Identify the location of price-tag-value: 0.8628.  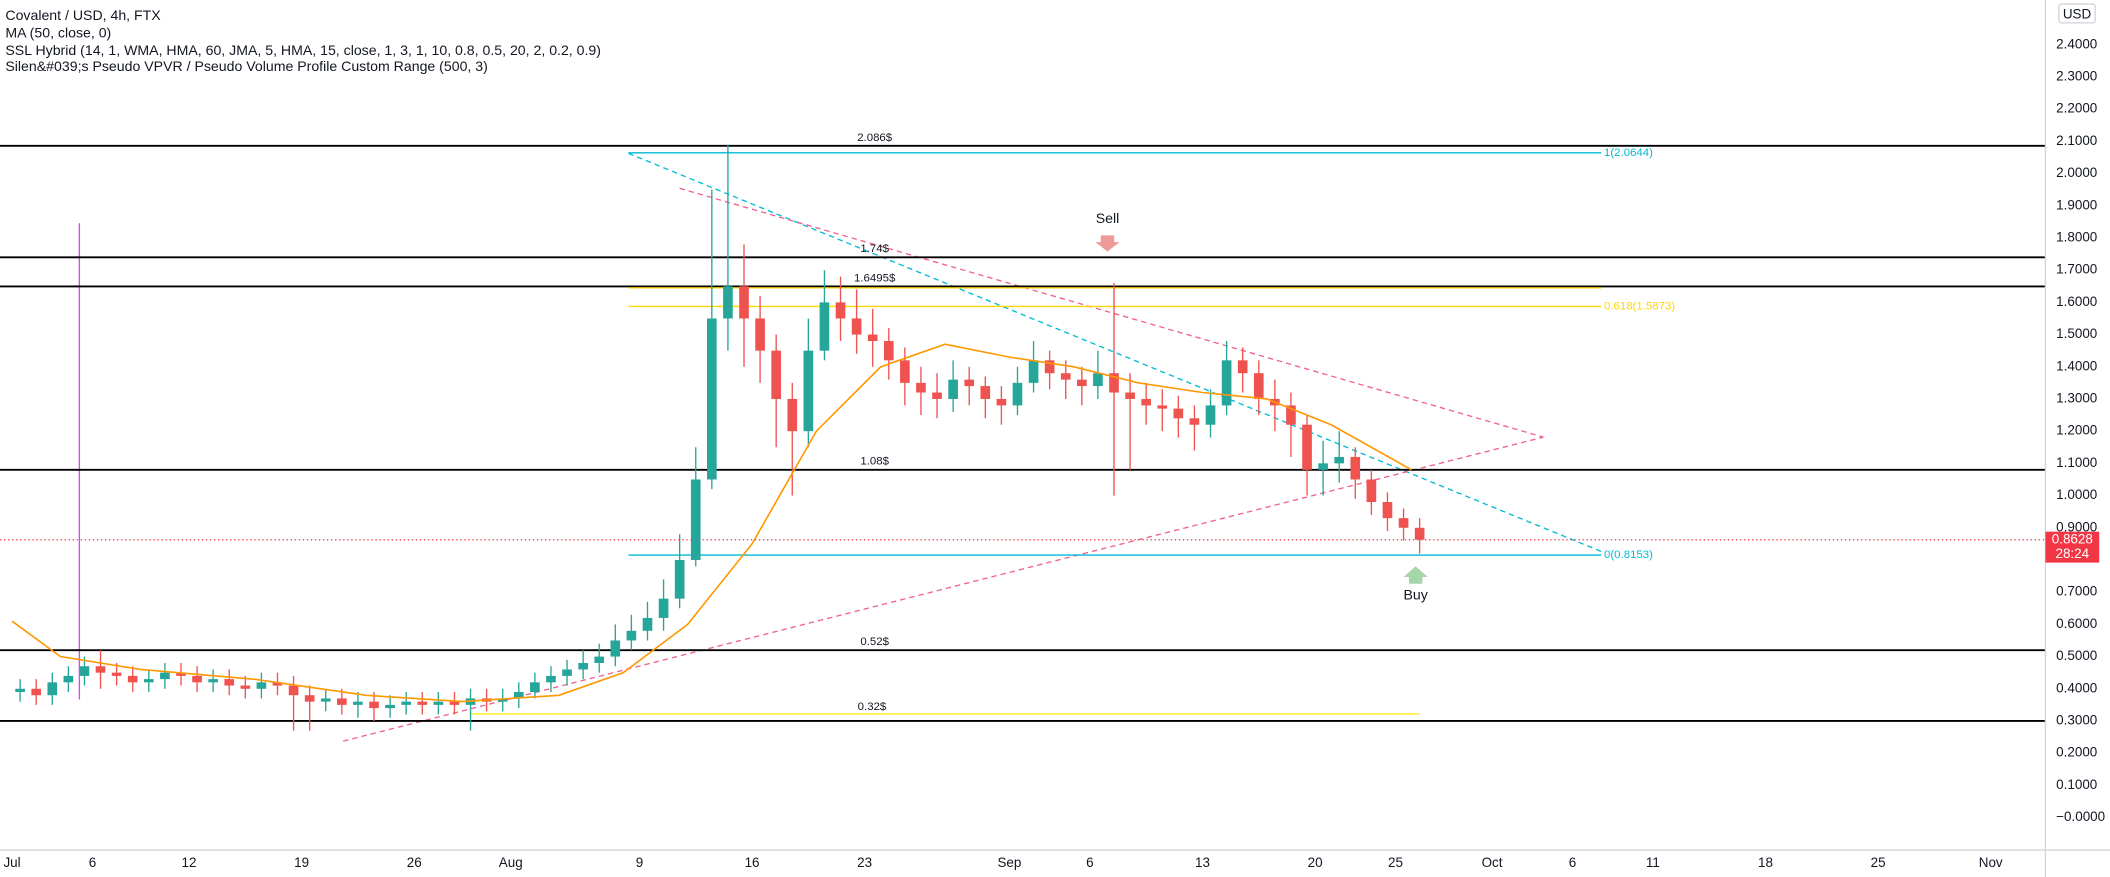
(2072, 538).